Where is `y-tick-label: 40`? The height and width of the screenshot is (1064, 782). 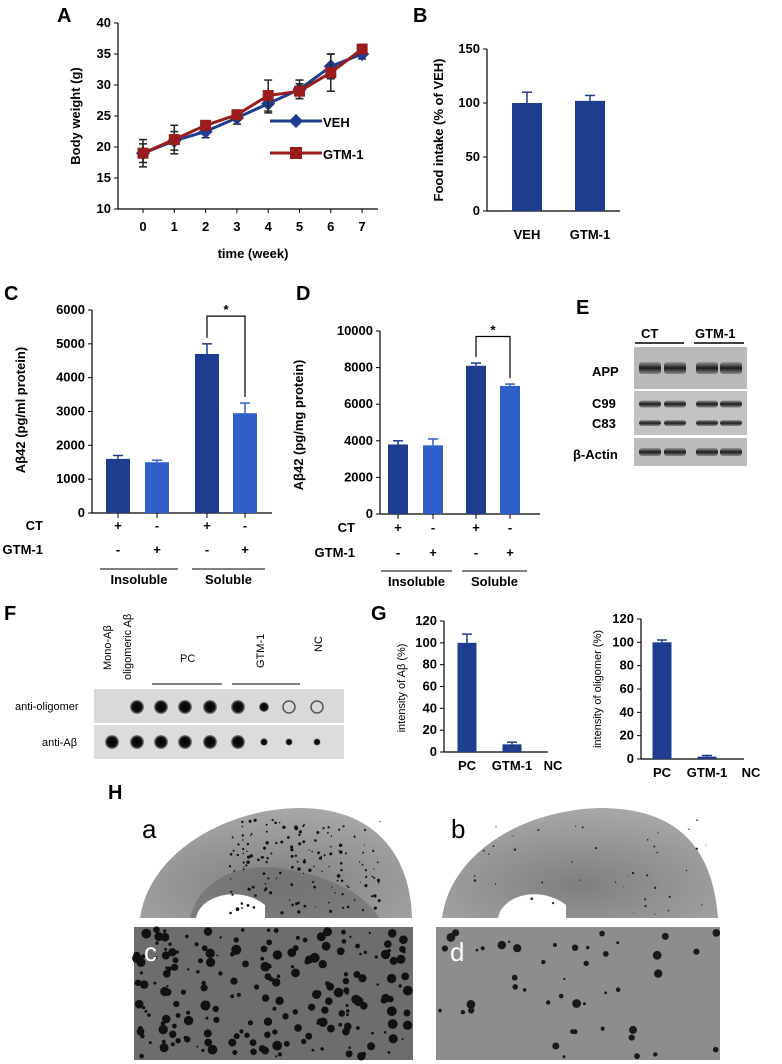 y-tick-label: 40 is located at coordinates (430, 707).